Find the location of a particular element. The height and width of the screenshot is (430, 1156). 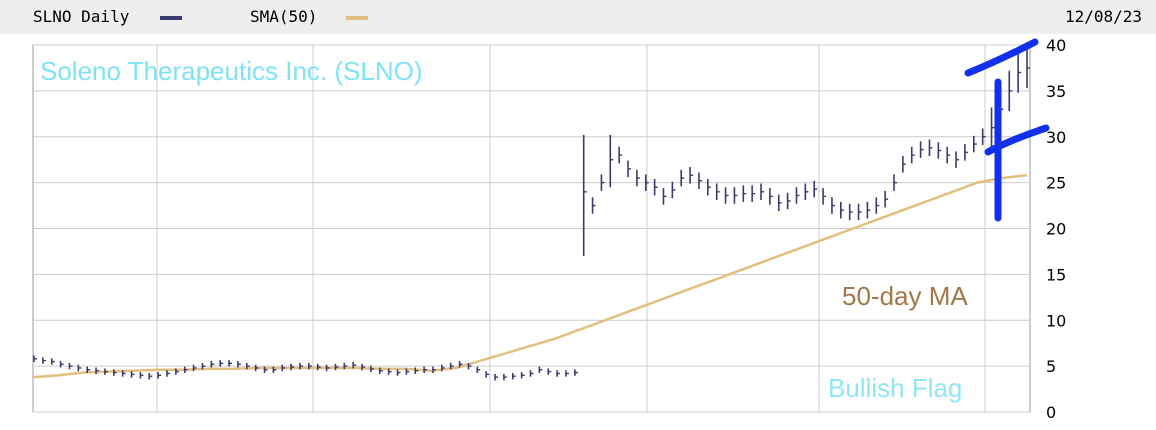

y-tick-label: 15 is located at coordinates (1056, 274).